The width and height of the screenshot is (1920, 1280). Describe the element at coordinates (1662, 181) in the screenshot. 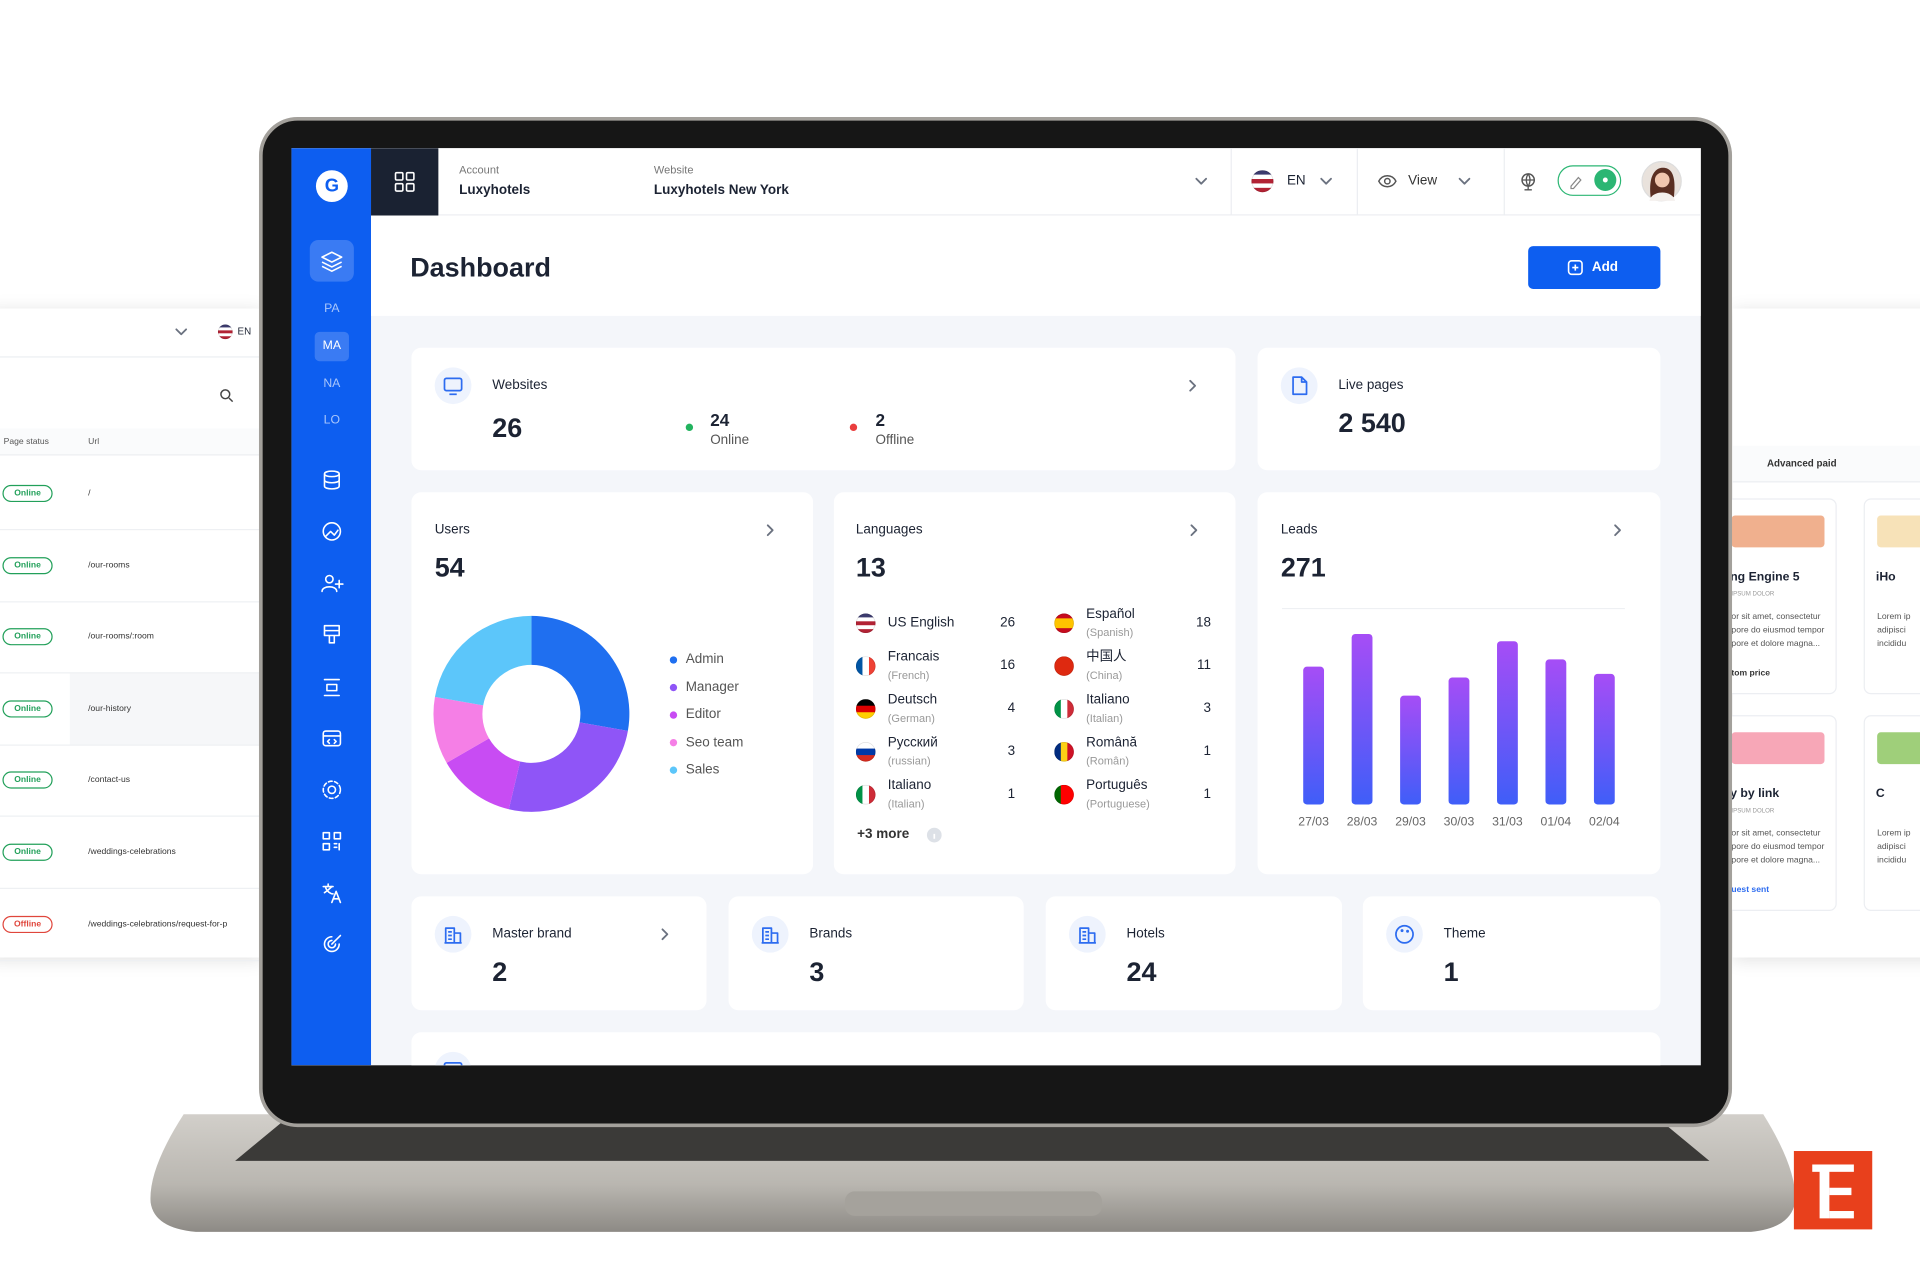

I see `avatar` at that location.